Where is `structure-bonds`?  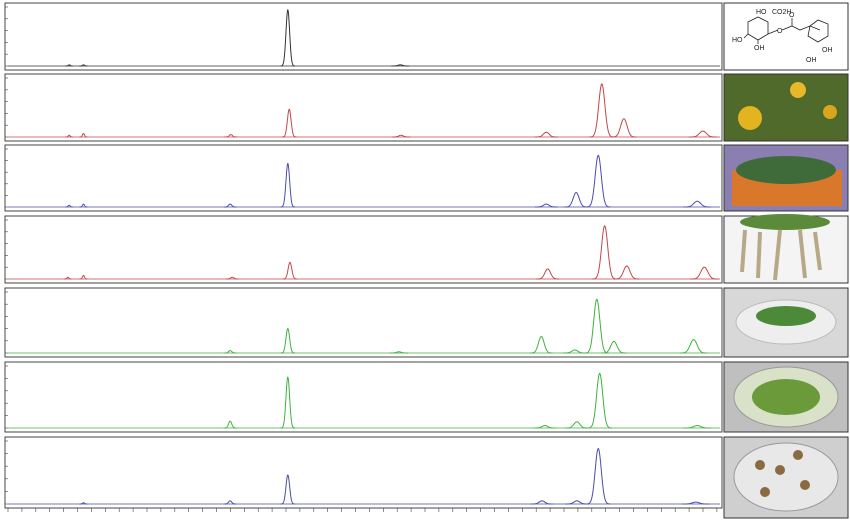
structure-bonds is located at coordinates (786, 30).